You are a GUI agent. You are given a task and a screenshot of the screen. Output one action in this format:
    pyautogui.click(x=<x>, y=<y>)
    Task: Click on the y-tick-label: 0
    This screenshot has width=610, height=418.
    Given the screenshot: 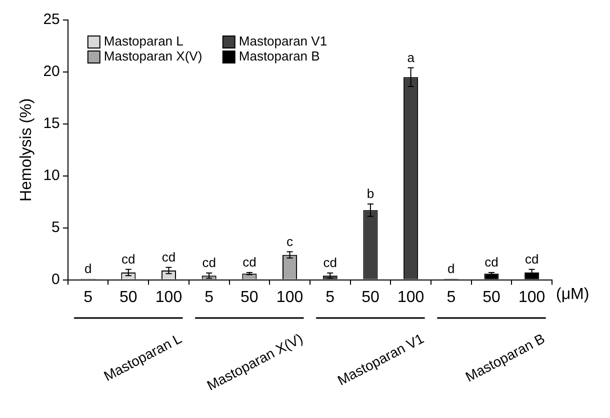 What is the action you would take?
    pyautogui.click(x=56, y=279)
    